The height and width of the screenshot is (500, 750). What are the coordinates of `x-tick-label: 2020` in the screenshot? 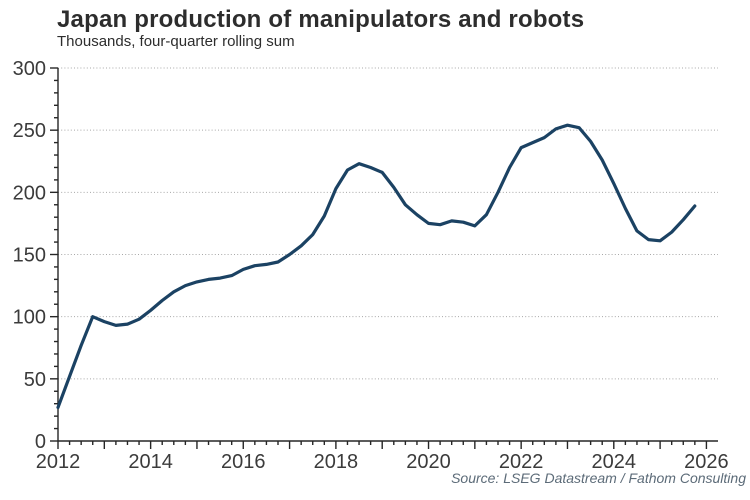 It's located at (428, 462).